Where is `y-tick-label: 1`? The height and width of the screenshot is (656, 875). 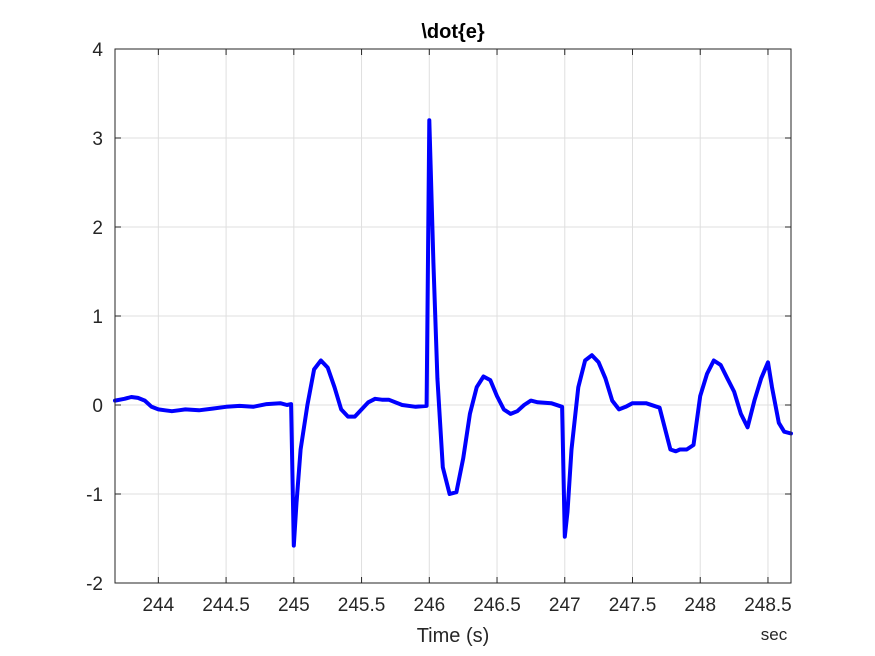 y-tick-label: 1 is located at coordinates (97, 317).